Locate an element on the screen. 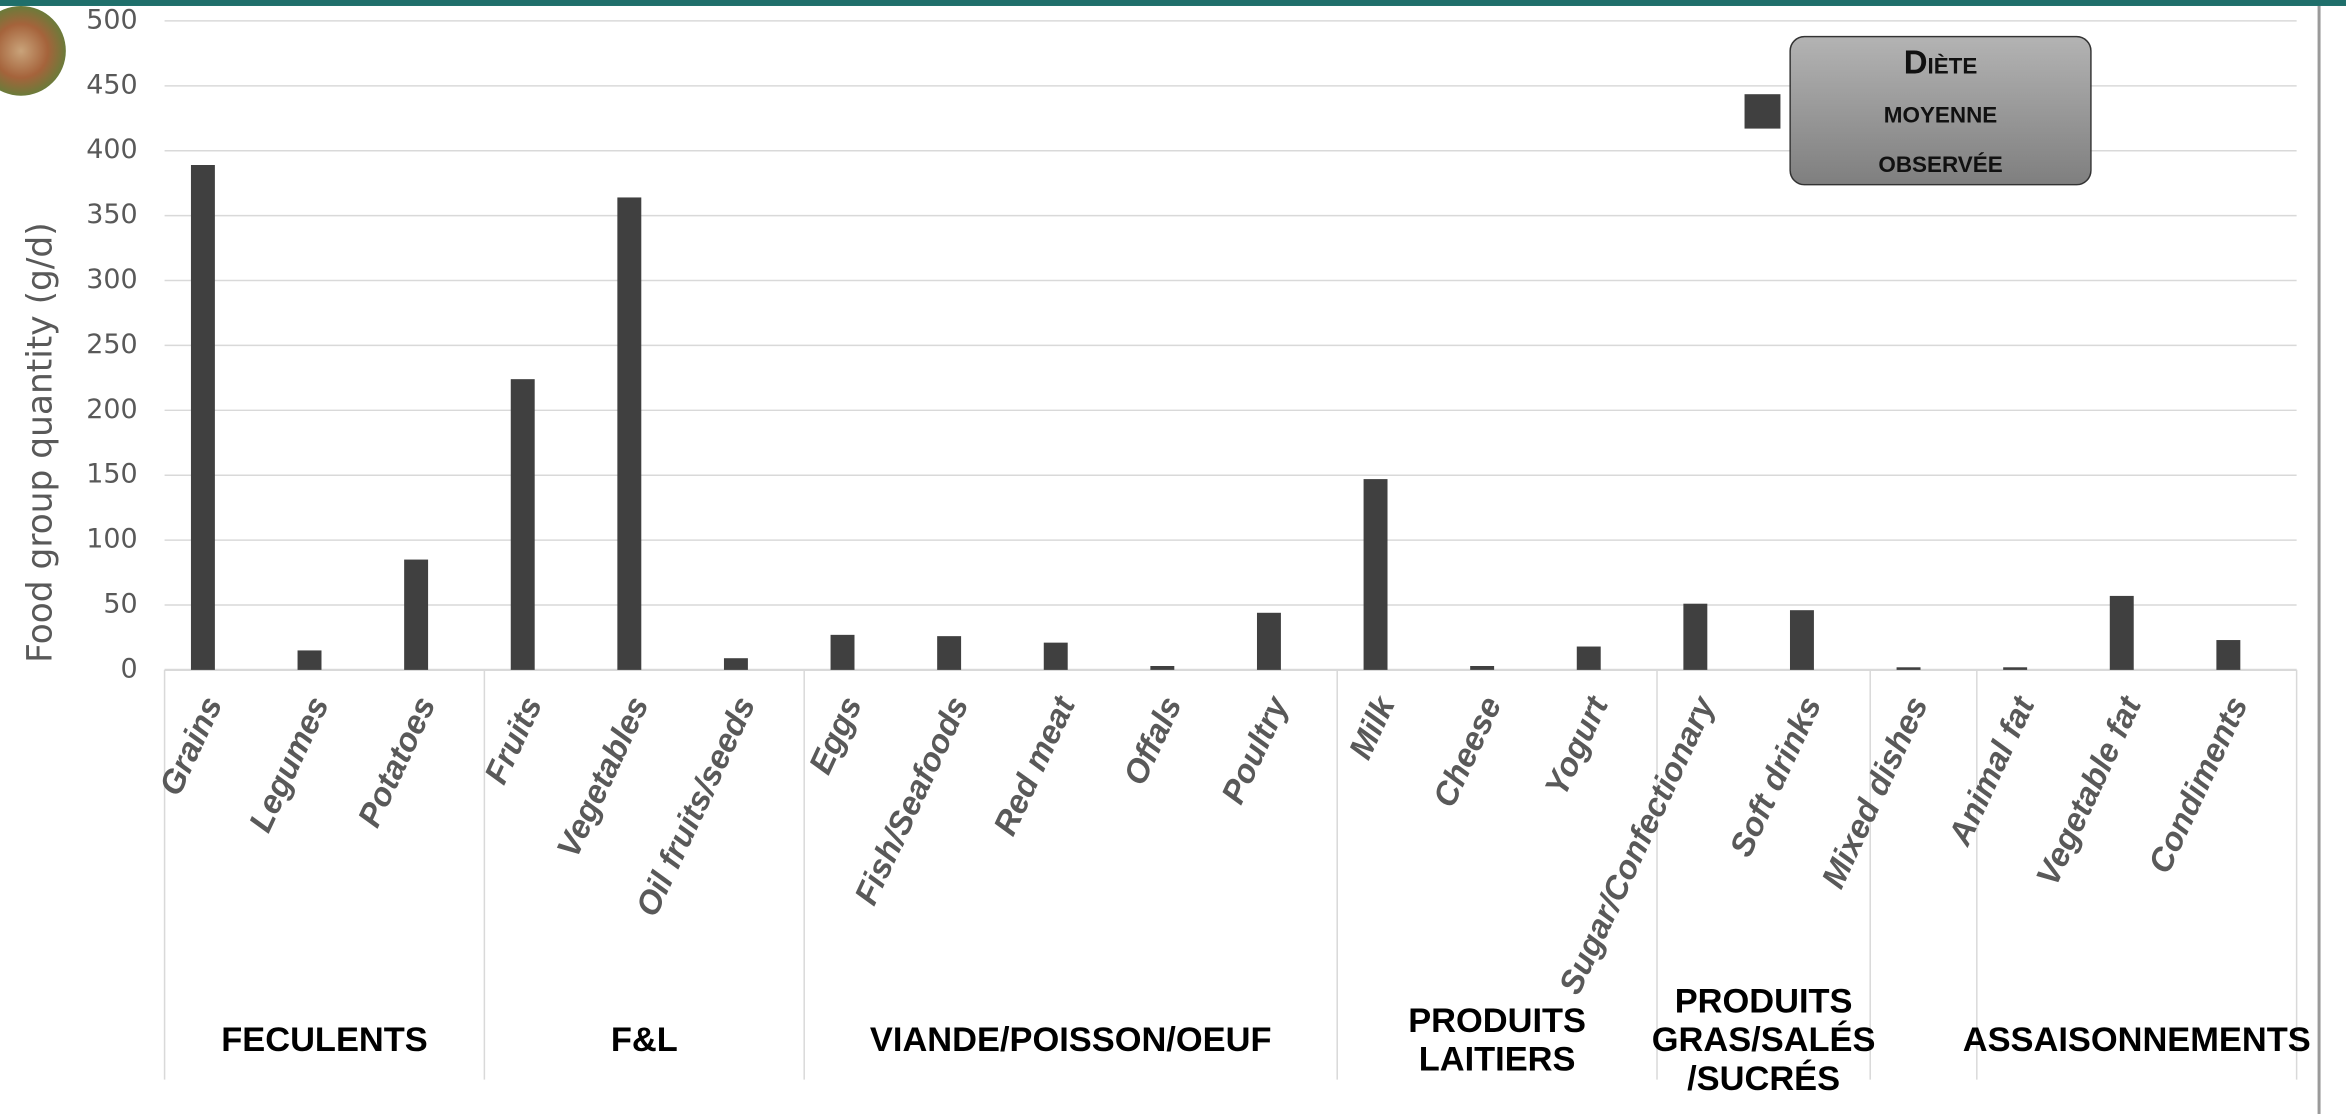  group-label-box: F&L is located at coordinates (644, 1040).